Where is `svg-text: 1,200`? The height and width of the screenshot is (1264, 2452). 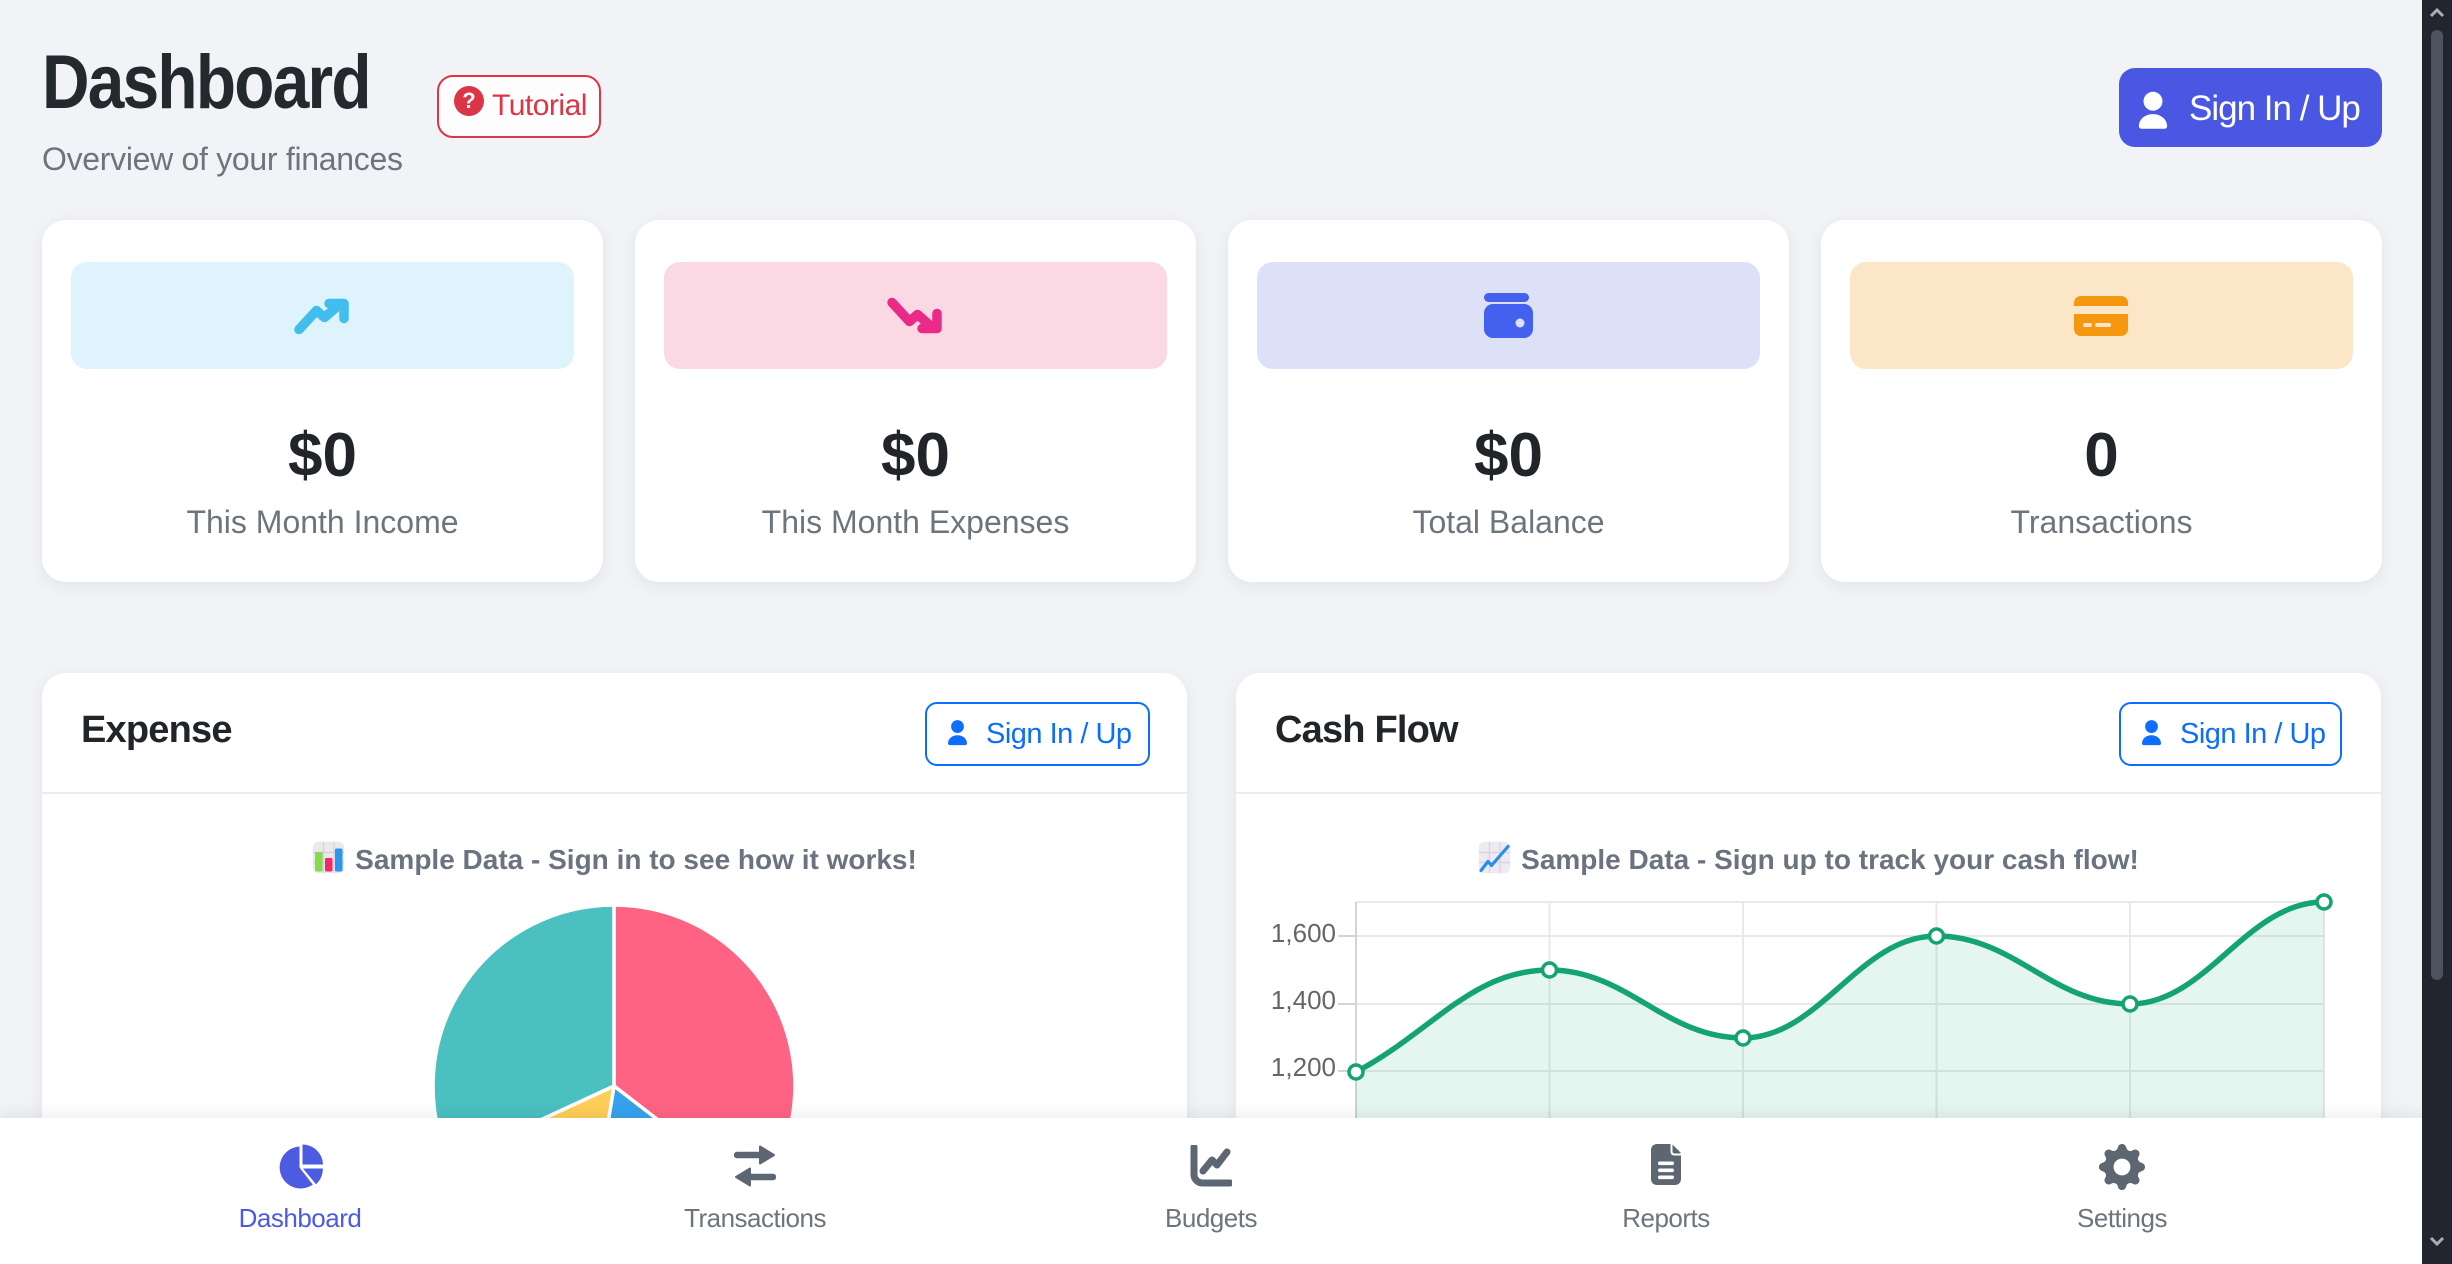 svg-text: 1,200 is located at coordinates (1303, 1067).